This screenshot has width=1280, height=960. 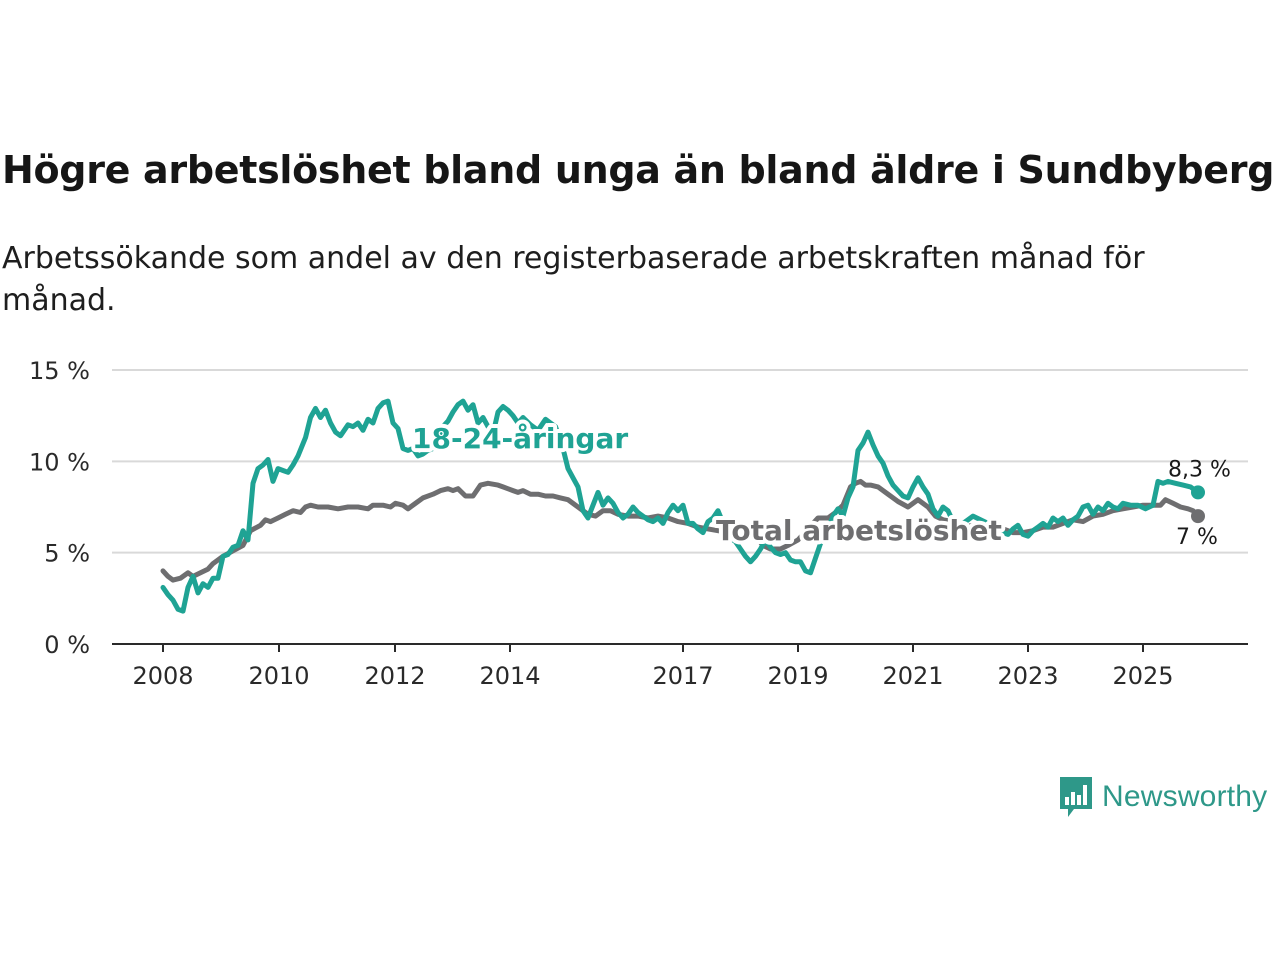 I want to click on series-label-total: Total arbetslöshet, so click(x=859, y=530).